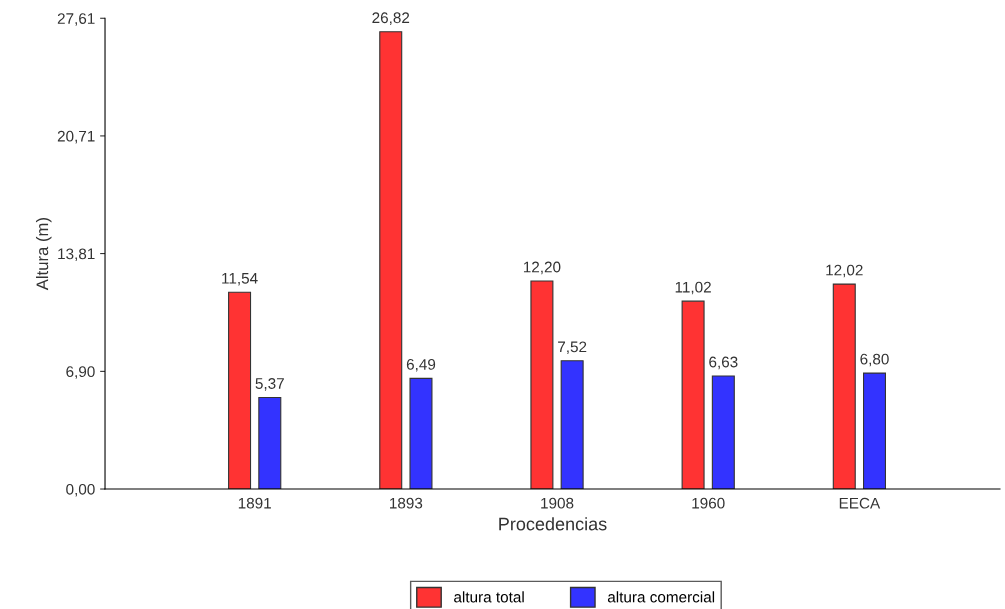 The height and width of the screenshot is (609, 1005). I want to click on legend-label: altura comercial, so click(661, 597).